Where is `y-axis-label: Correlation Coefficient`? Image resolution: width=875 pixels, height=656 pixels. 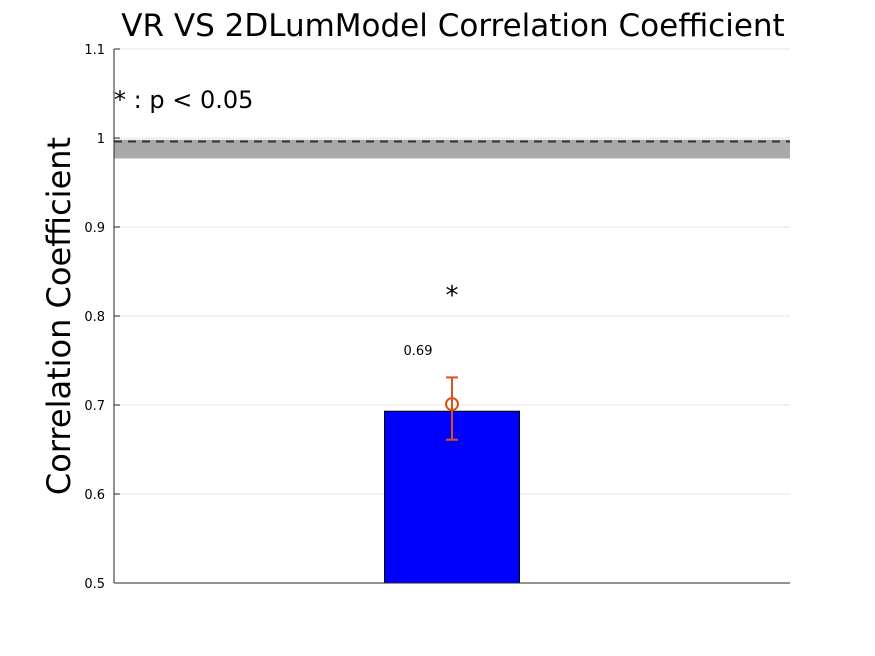
y-axis-label: Correlation Coefficient is located at coordinates (59, 316).